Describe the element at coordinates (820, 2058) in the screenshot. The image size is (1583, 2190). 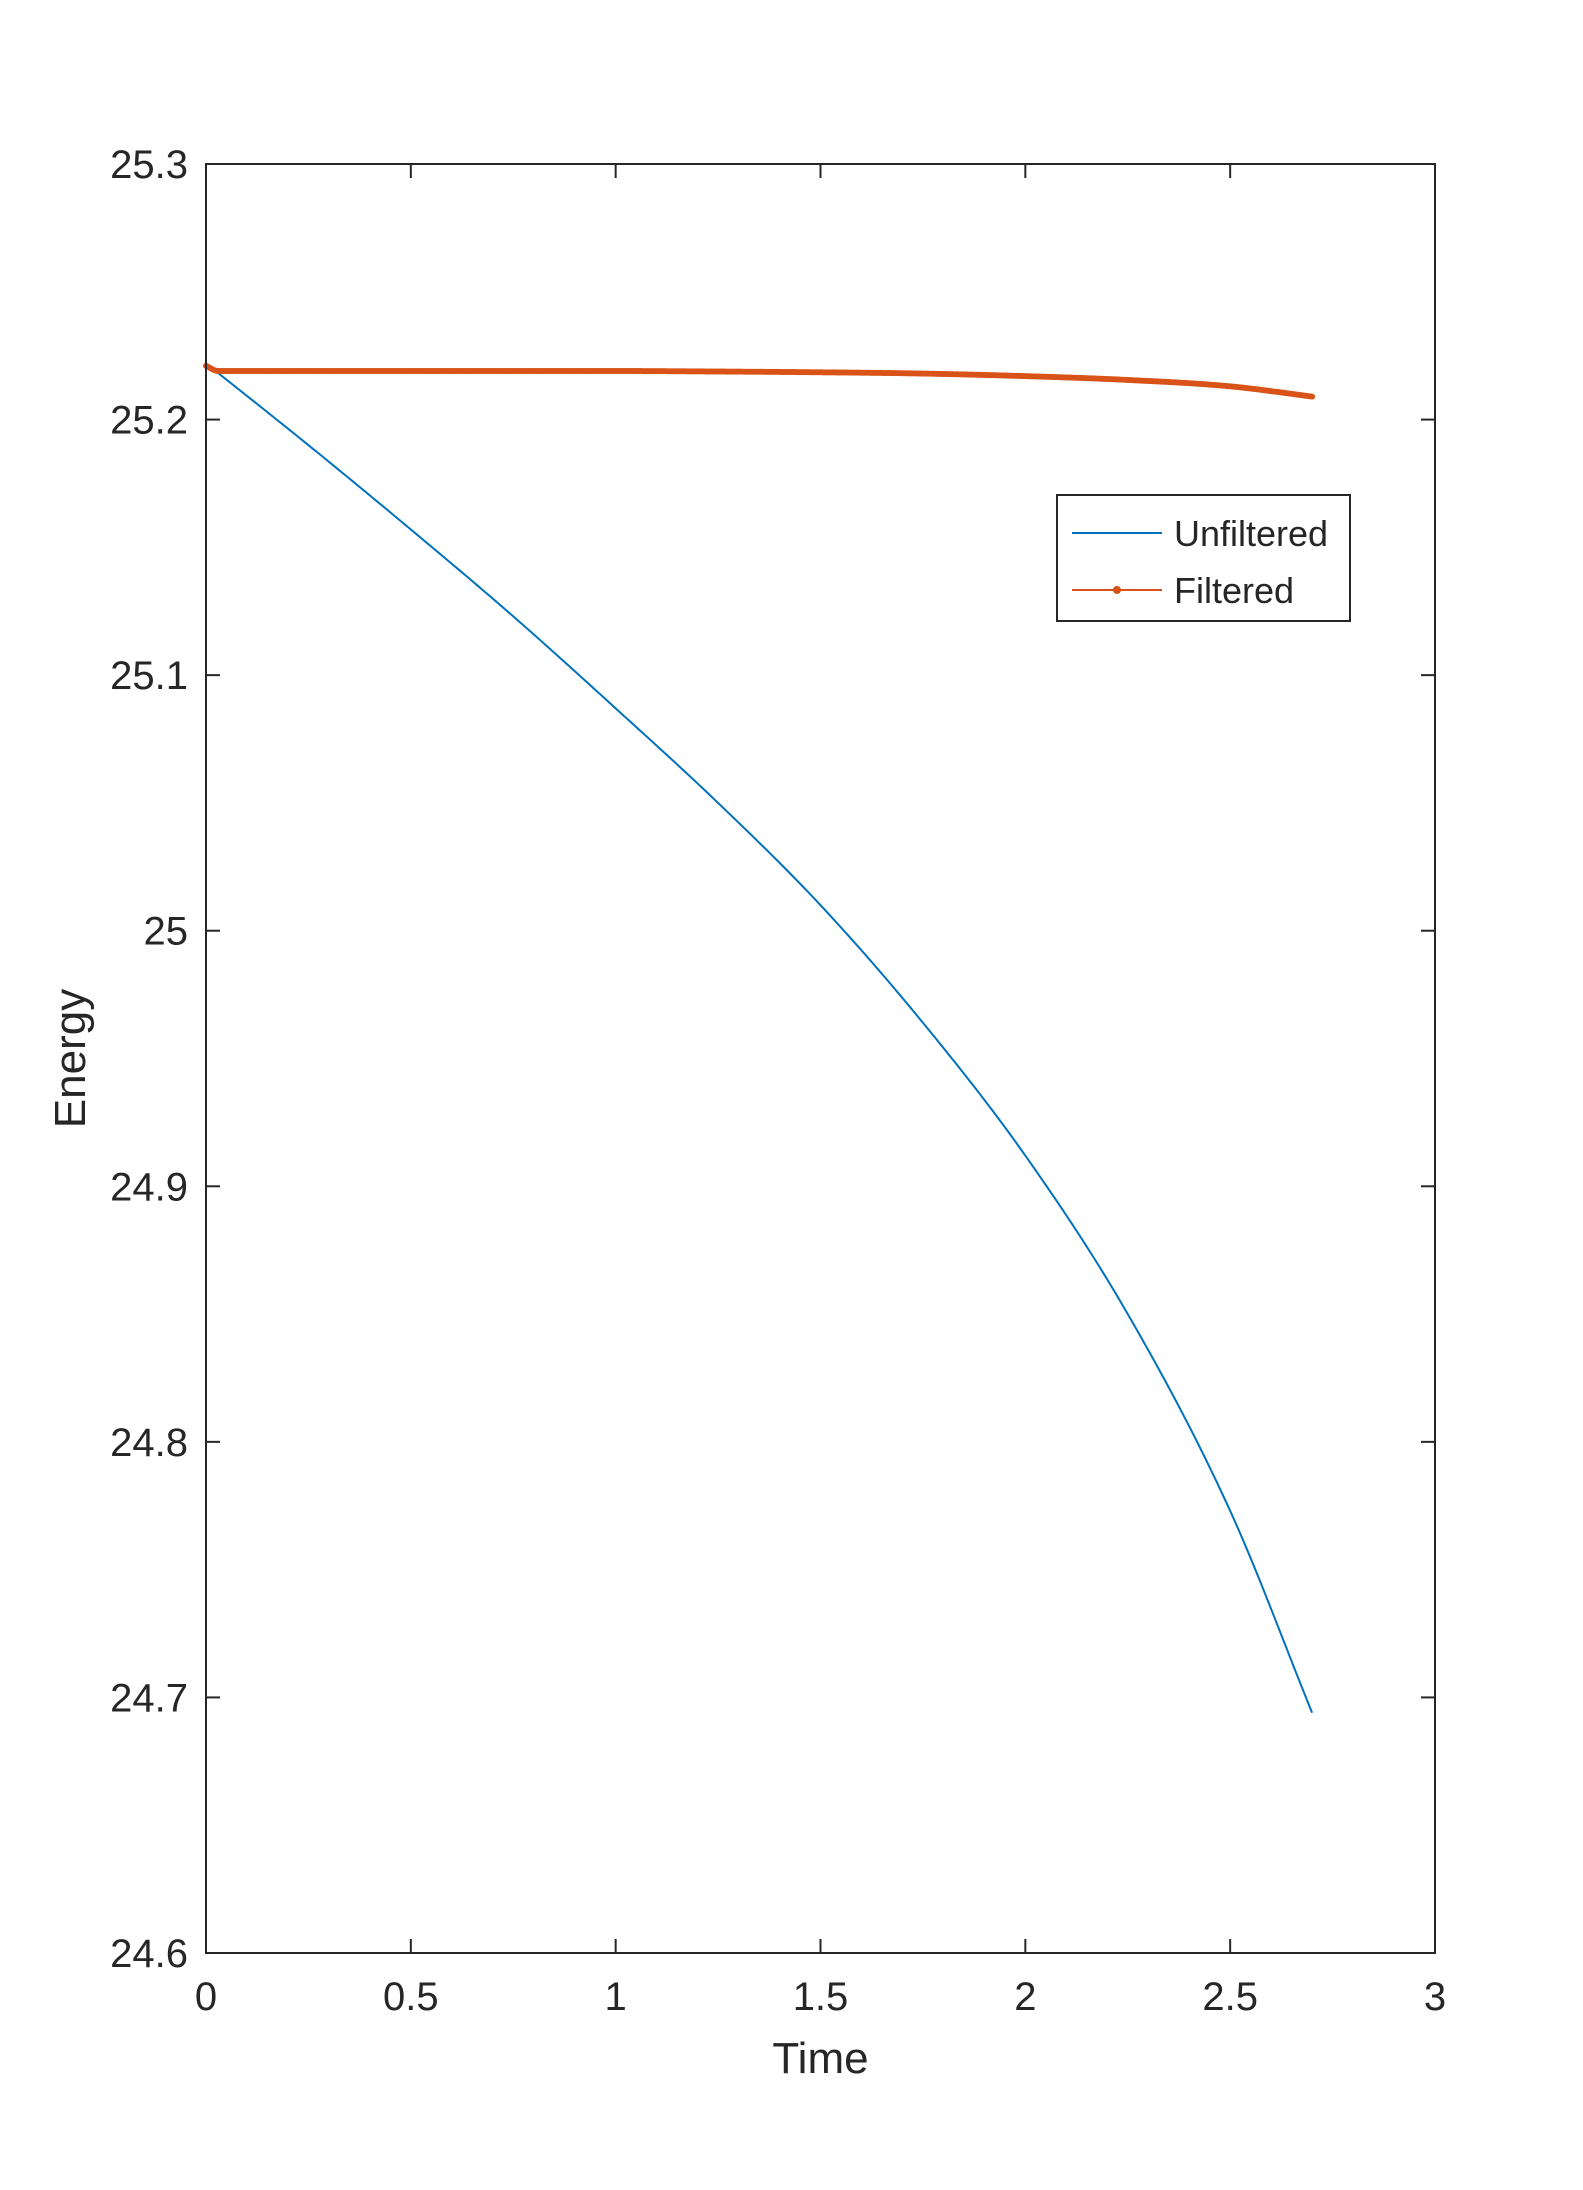
I see `x-axis-label: Time` at that location.